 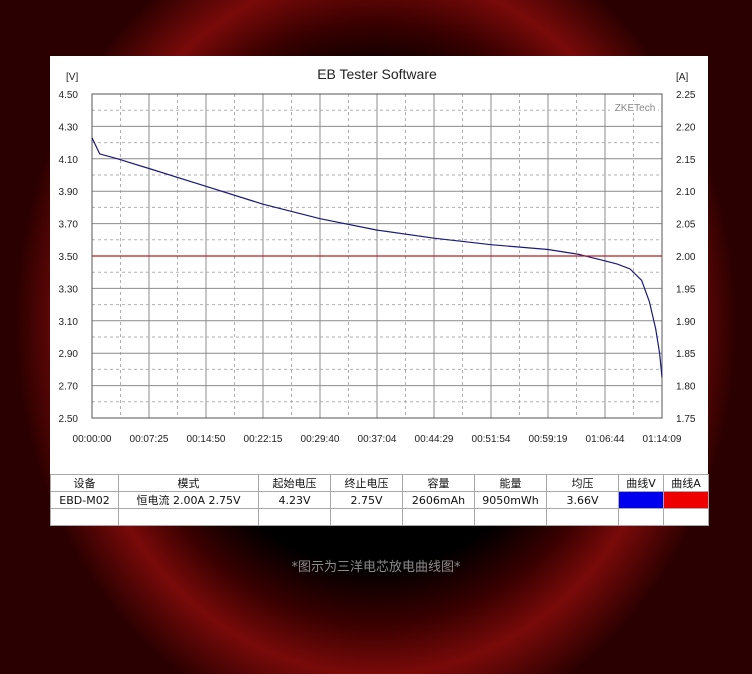 I want to click on cell-mode: 恒电流 2.00A 2.75V, so click(x=188, y=500).